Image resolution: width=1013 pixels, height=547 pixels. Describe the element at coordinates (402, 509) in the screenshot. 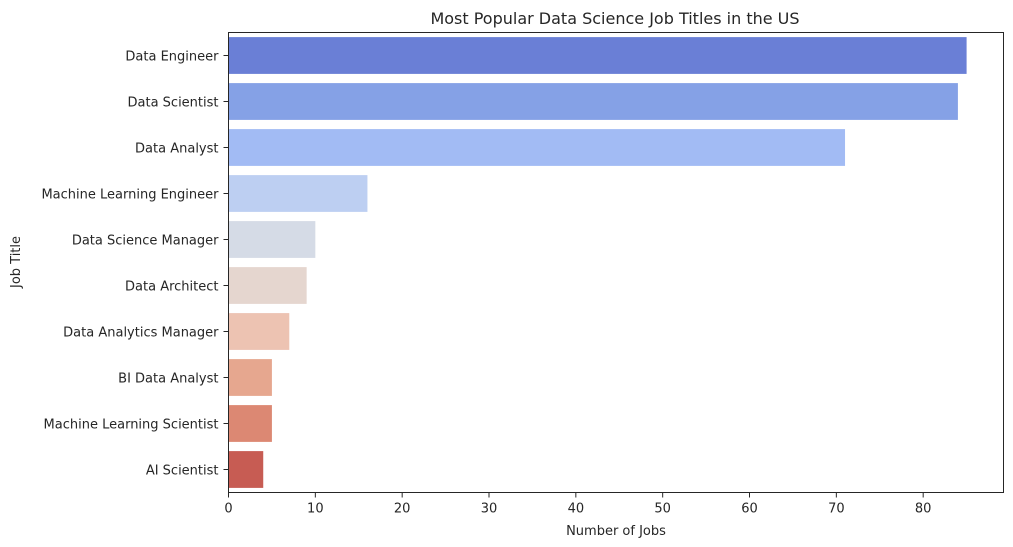

I see `x-tick-label: 20` at that location.